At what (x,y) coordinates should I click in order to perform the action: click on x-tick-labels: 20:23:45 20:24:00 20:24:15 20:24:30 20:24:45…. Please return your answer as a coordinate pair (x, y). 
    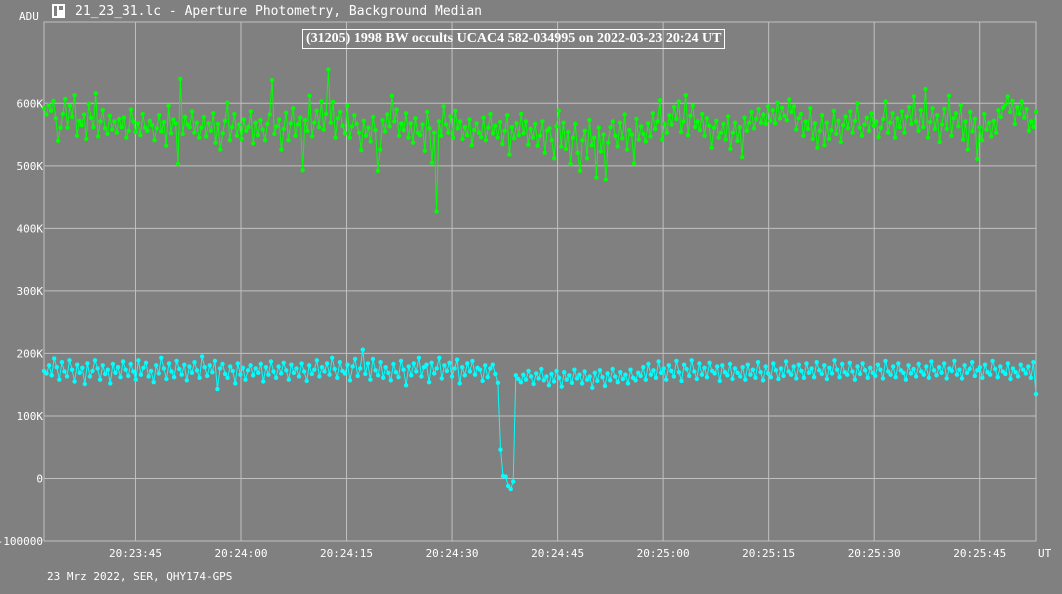
    Looking at the image, I should click on (557, 553).